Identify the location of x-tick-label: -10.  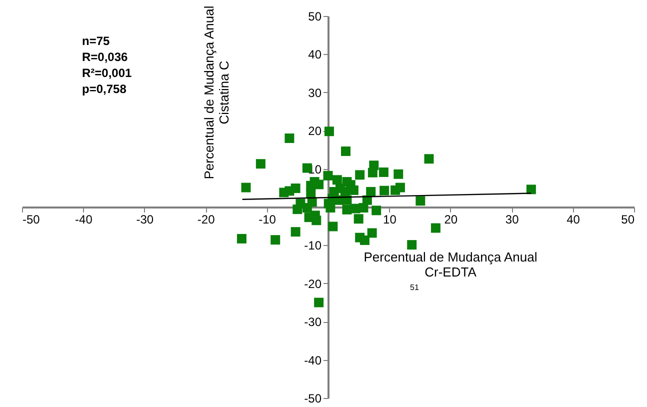
(267, 219).